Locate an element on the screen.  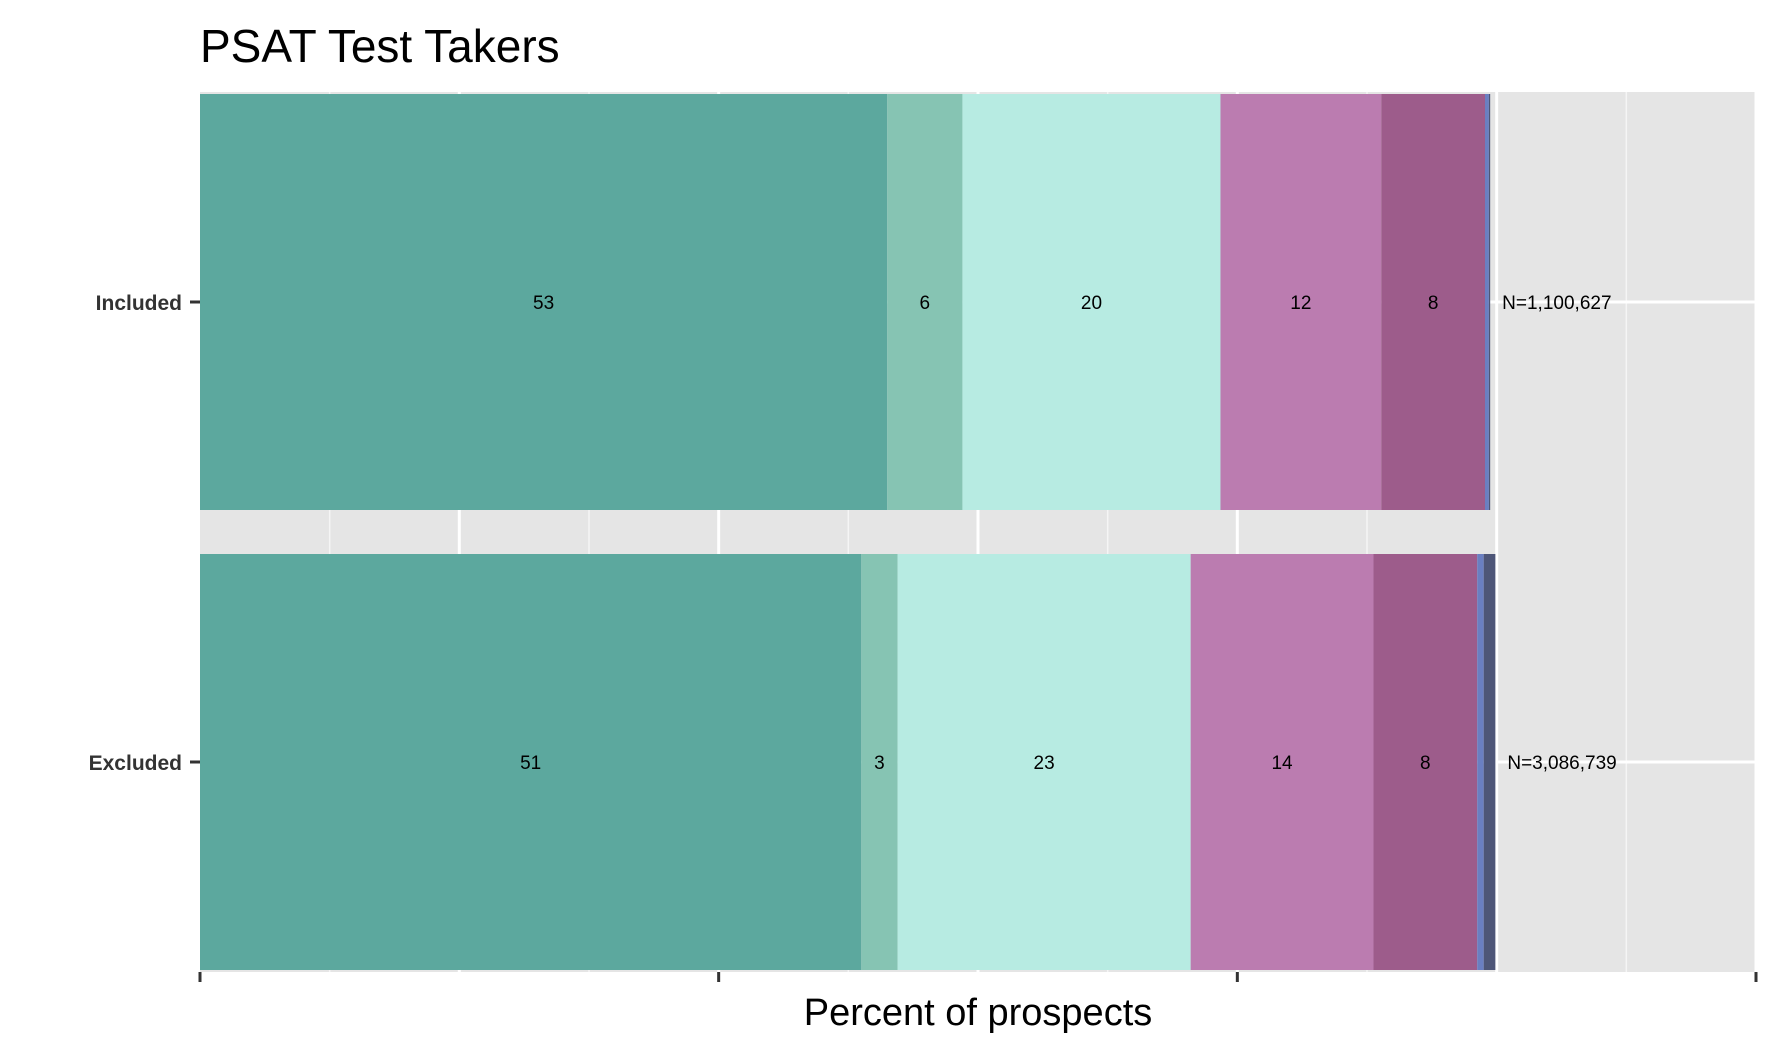
sample-size-label: N=1,100,627 is located at coordinates (1556, 303).